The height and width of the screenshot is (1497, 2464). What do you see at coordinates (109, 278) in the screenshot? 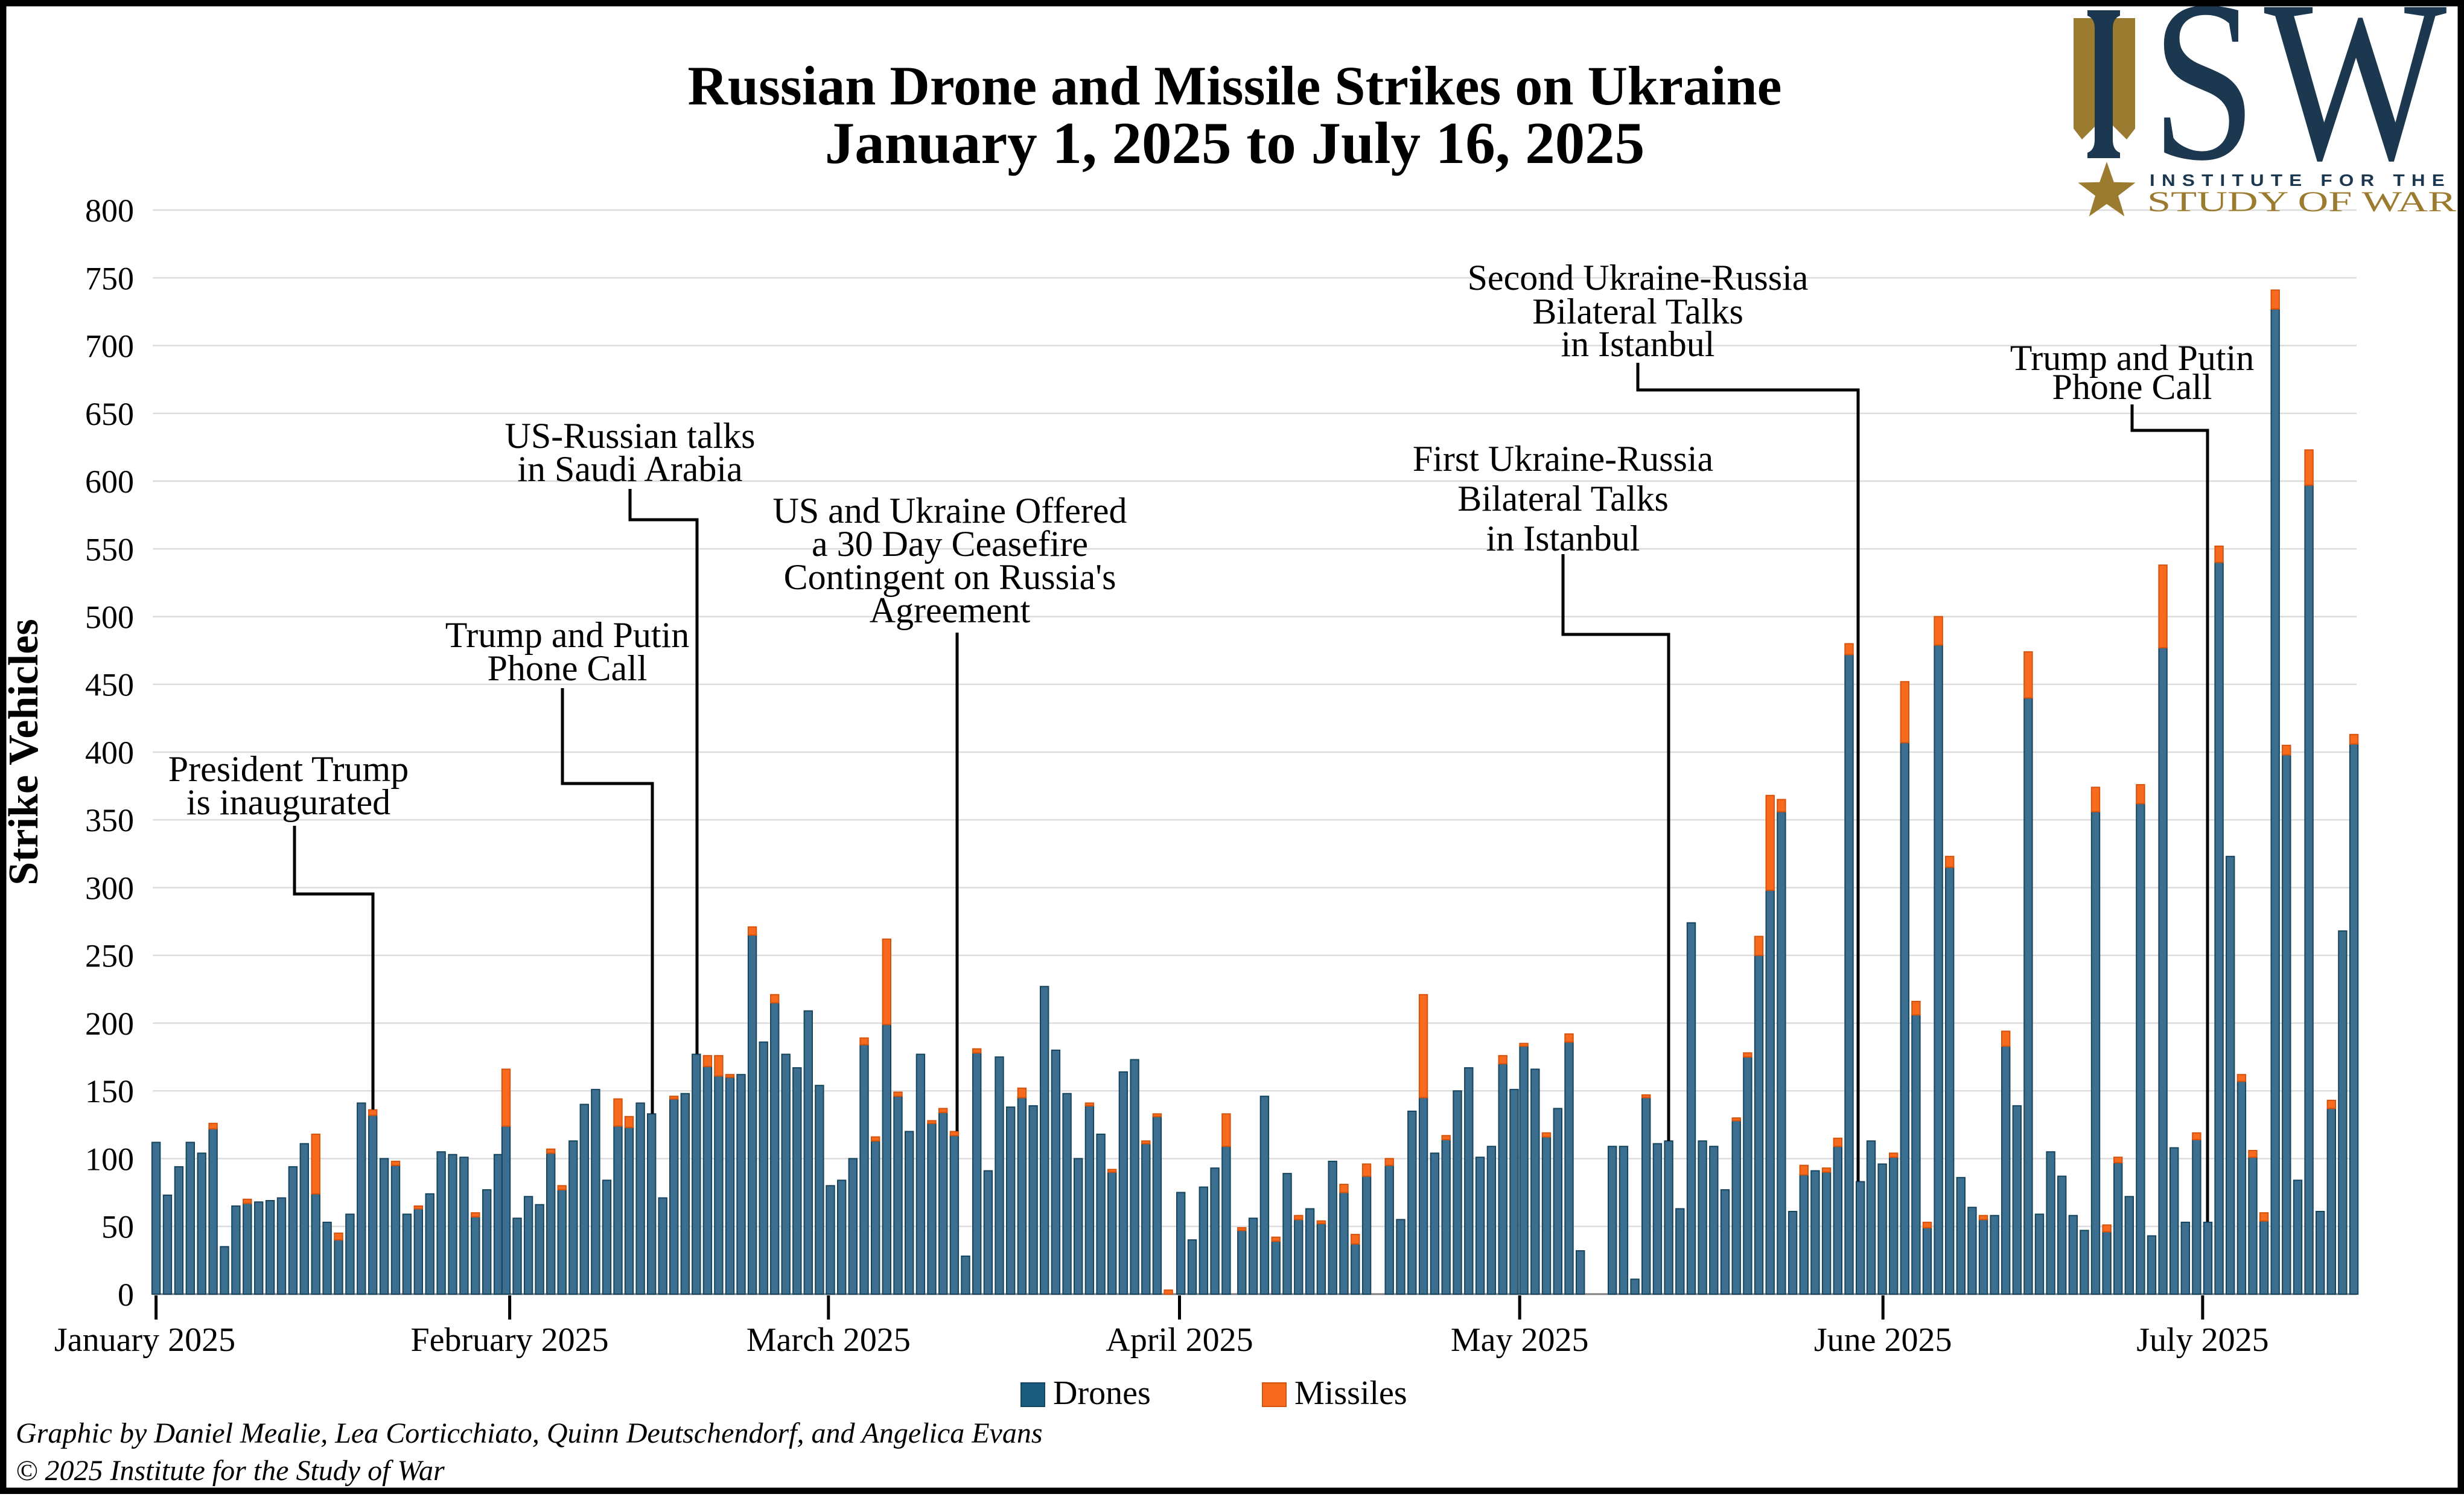
I see `svg-text: 750` at bounding box center [109, 278].